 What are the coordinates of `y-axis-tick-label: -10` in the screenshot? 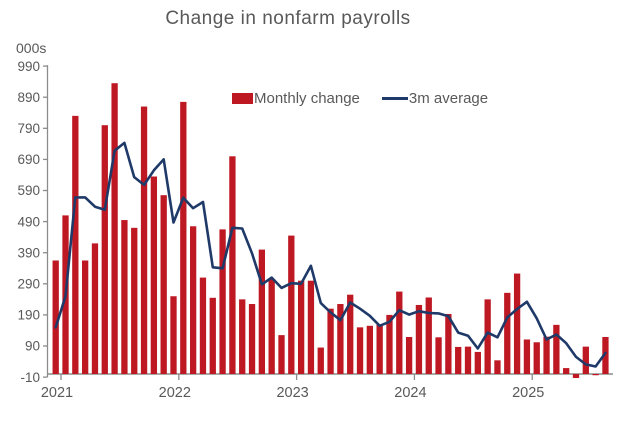 It's located at (30, 377).